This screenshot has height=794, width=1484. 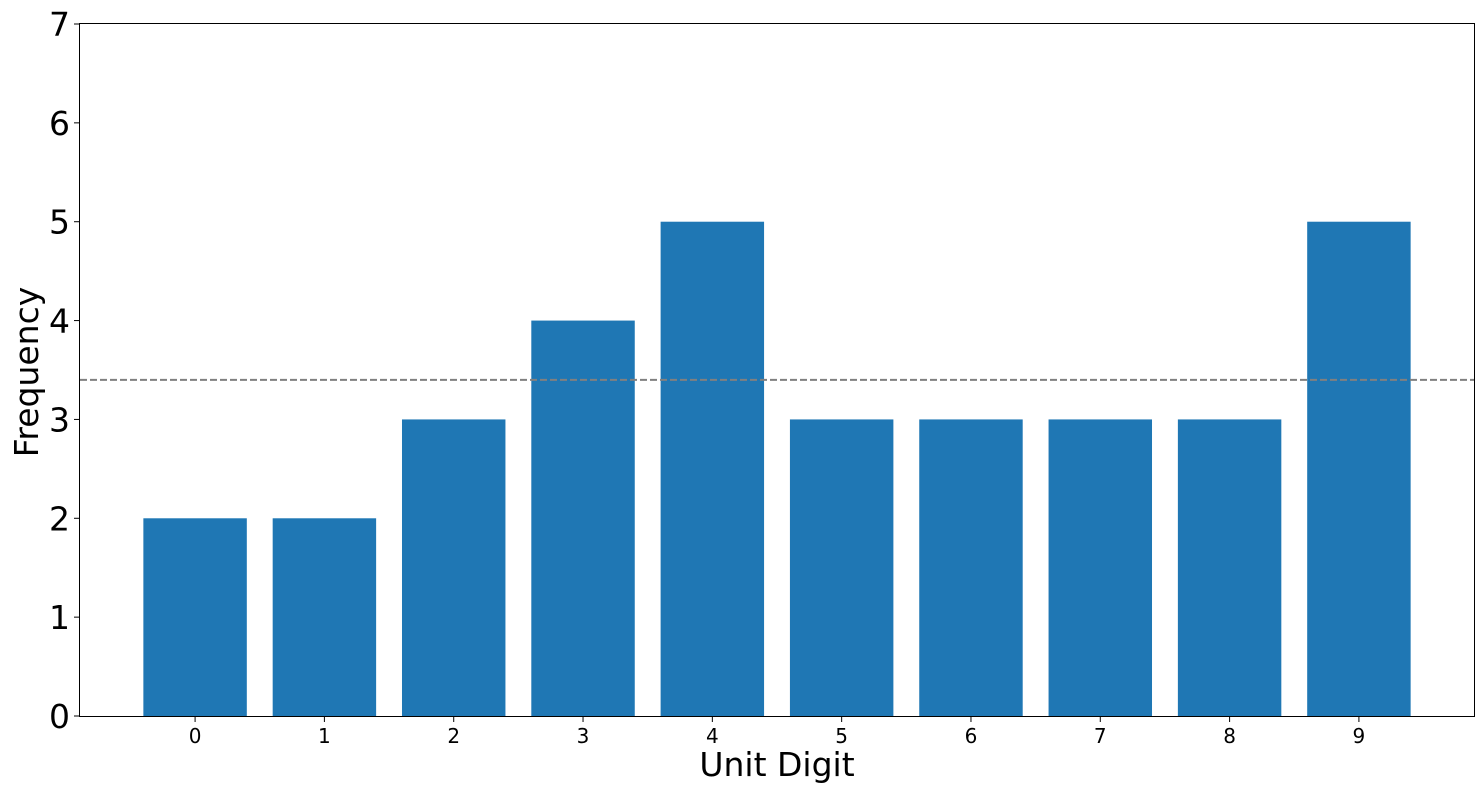 I want to click on y-tick-label-5: 5, so click(x=59, y=222).